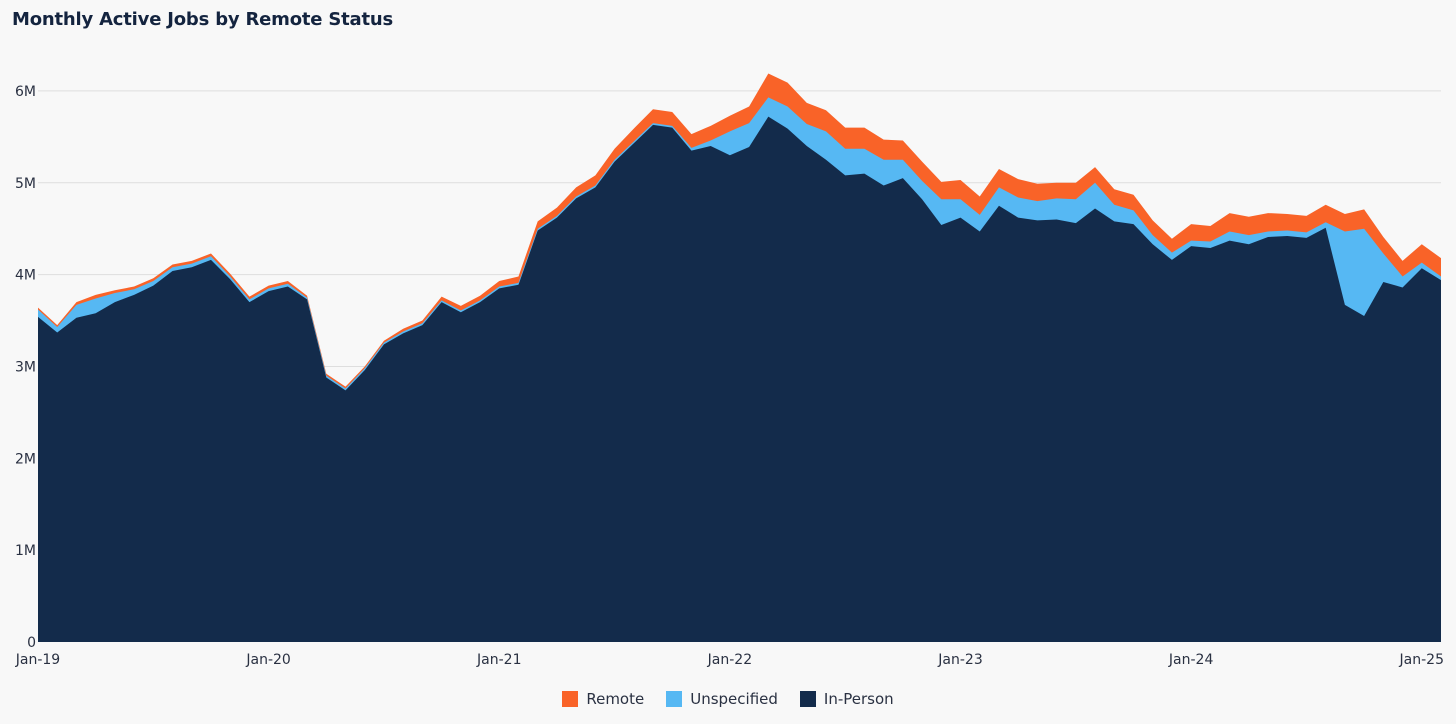 The height and width of the screenshot is (724, 1456). I want to click on legend-label: Unspecified, so click(734, 699).